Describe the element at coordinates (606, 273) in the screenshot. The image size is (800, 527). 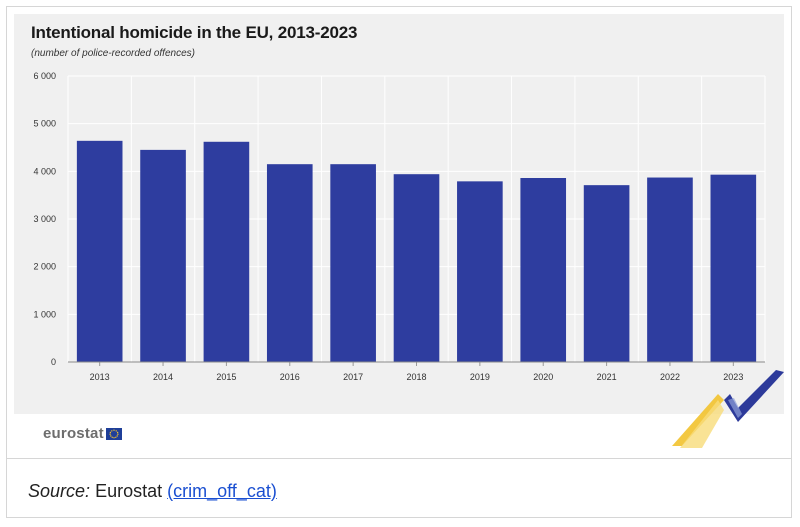
I see `bar-2021` at that location.